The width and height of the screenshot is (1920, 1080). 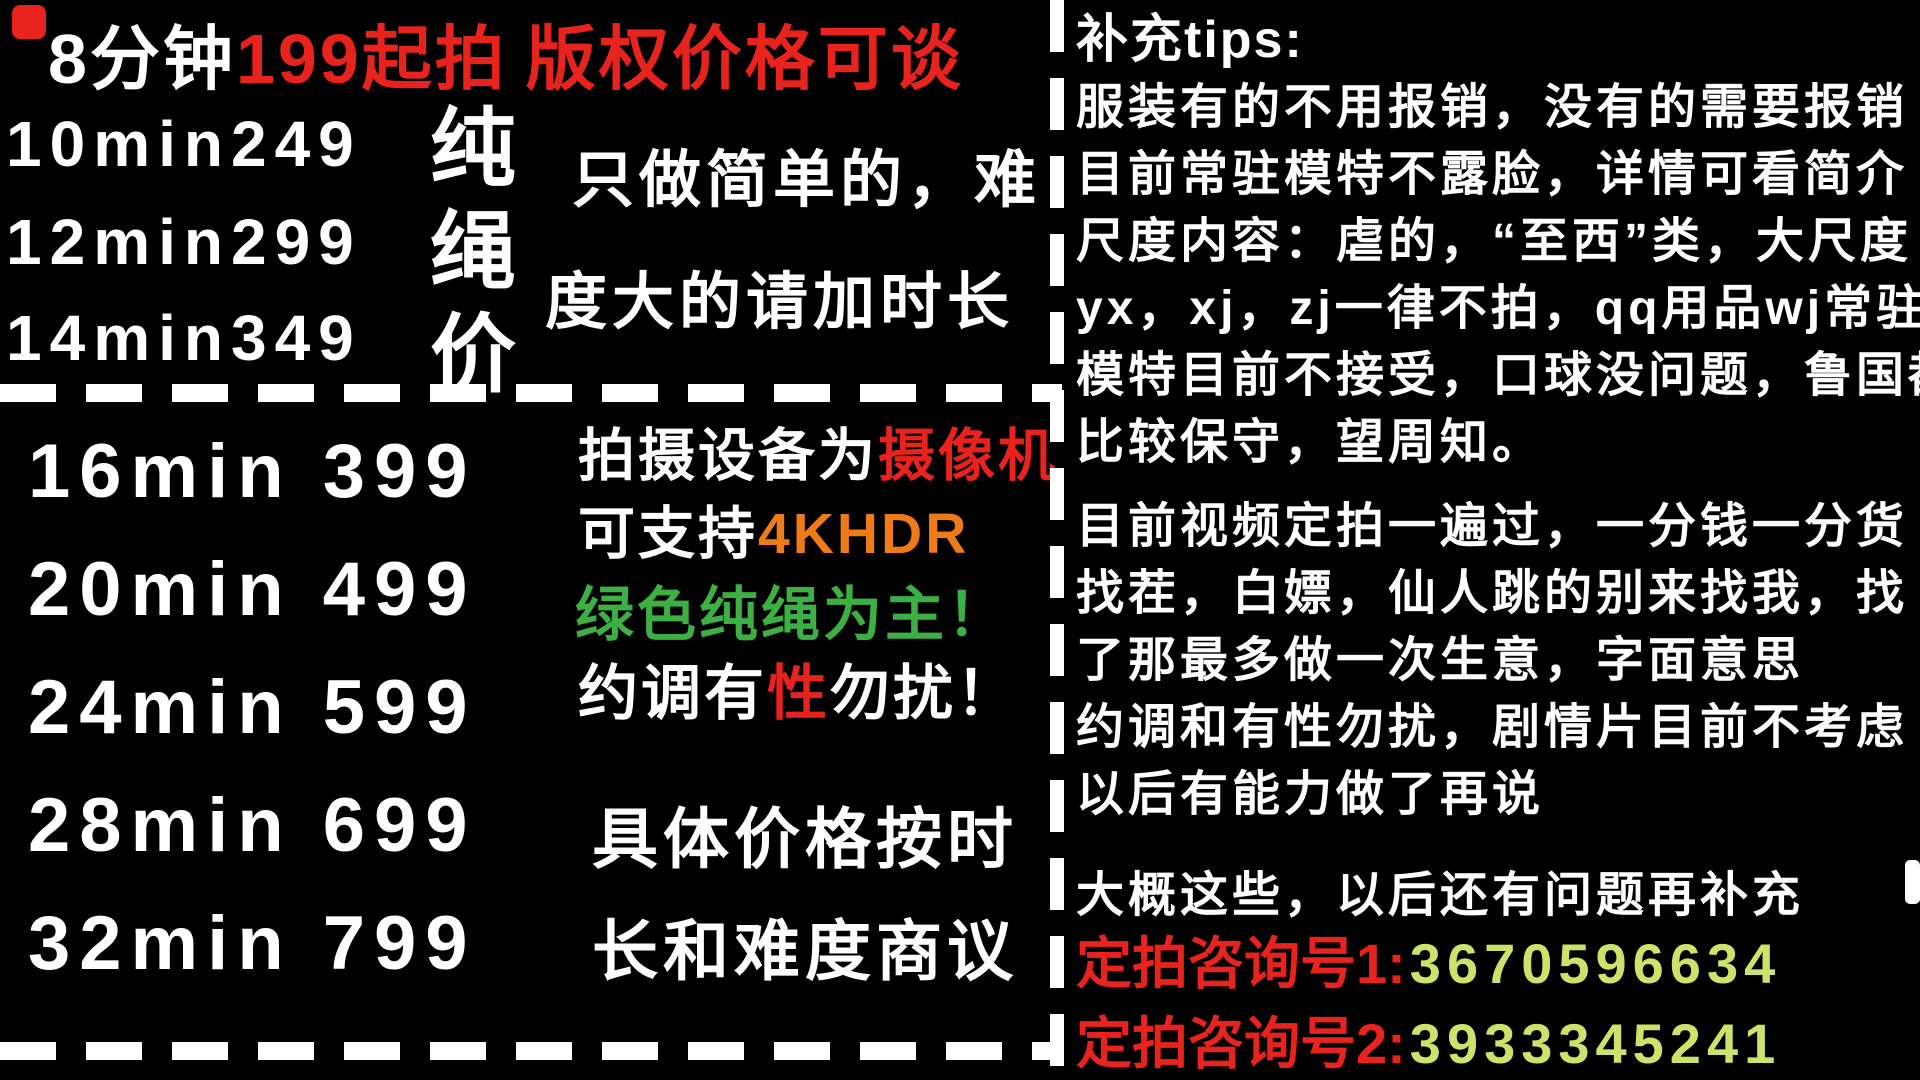 I want to click on warning-pre-text: 约调有, so click(x=672, y=693).